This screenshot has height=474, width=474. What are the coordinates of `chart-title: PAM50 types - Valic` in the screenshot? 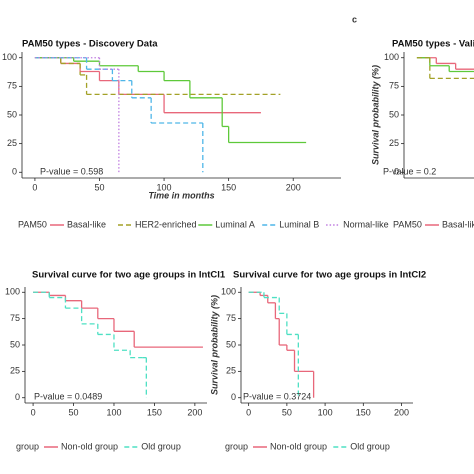 It's located at (433, 44).